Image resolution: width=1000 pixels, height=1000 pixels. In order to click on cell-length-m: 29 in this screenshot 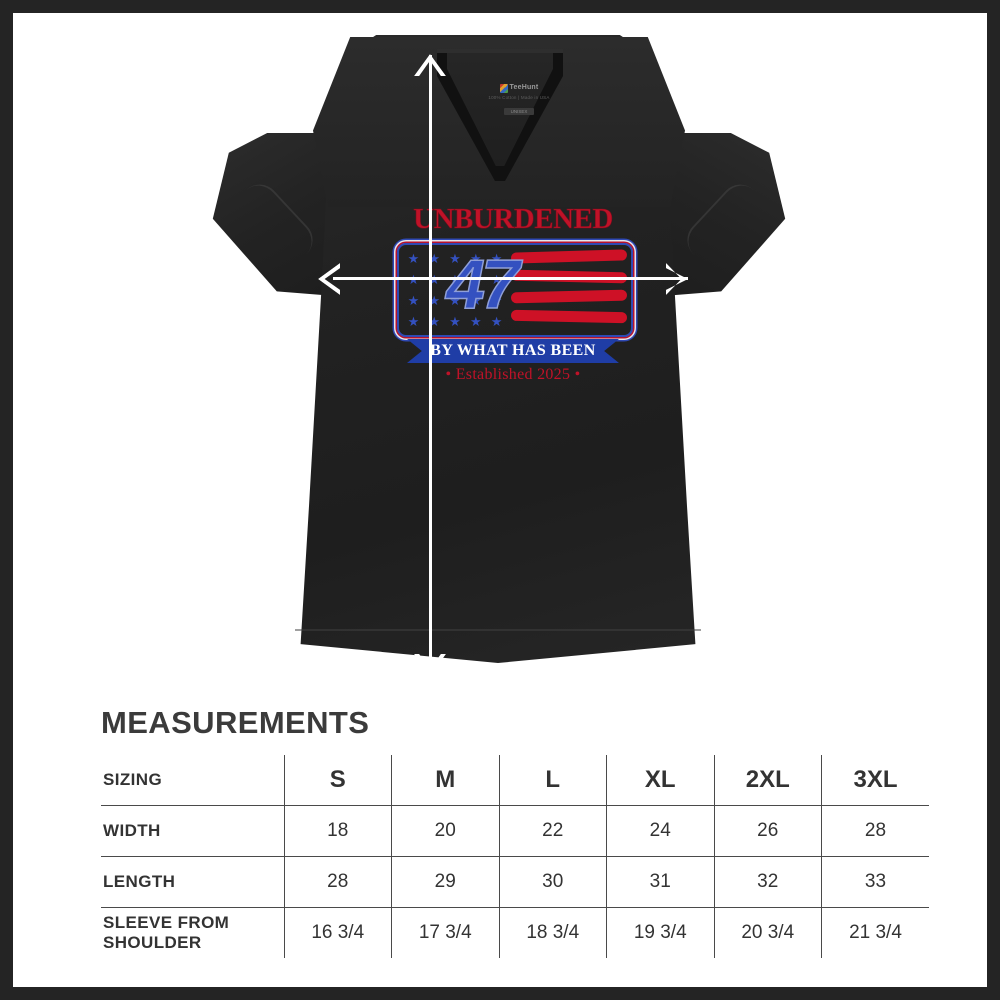, I will do `click(445, 882)`.